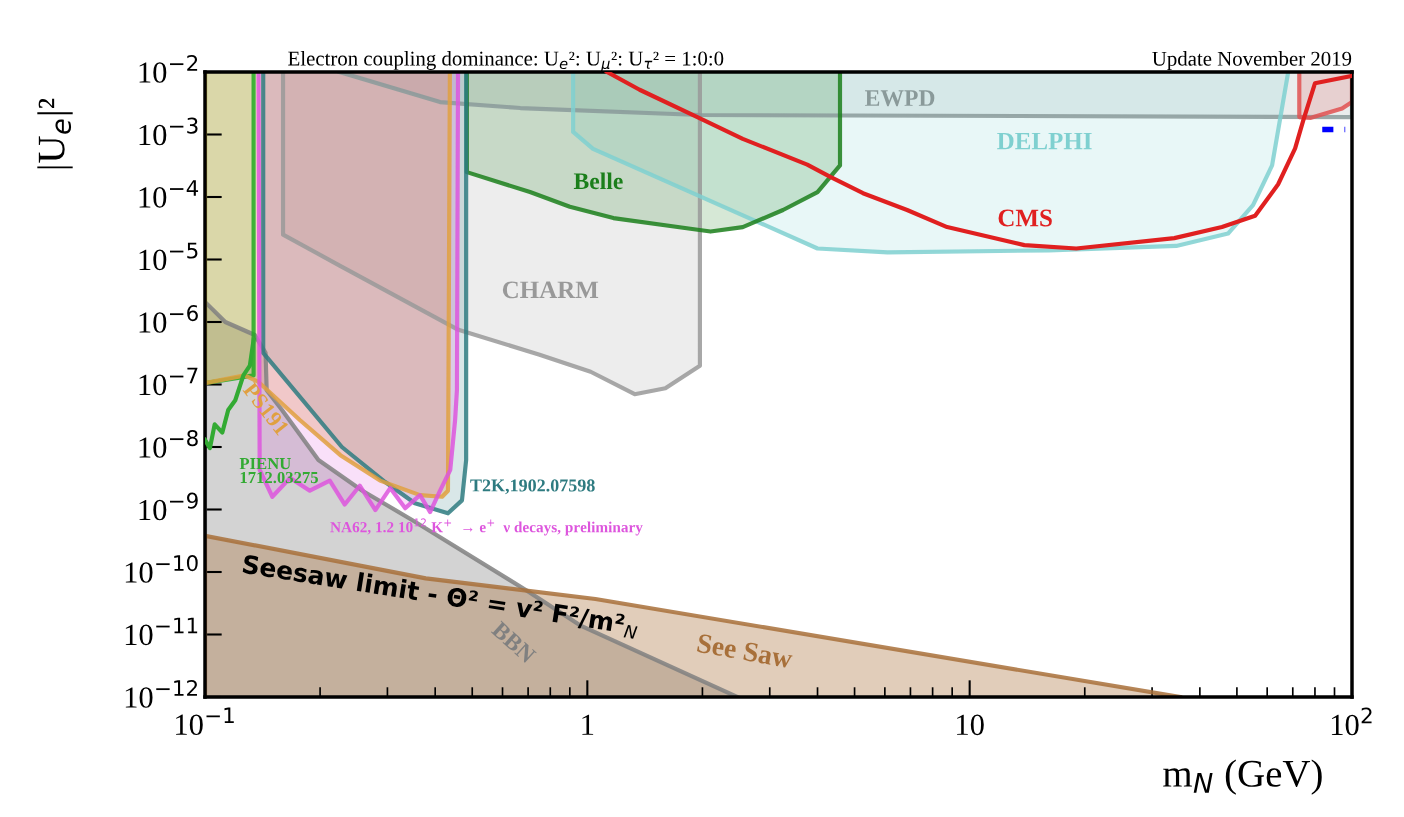  Describe the element at coordinates (598, 181) in the screenshot. I see `series-label: Belle` at that location.